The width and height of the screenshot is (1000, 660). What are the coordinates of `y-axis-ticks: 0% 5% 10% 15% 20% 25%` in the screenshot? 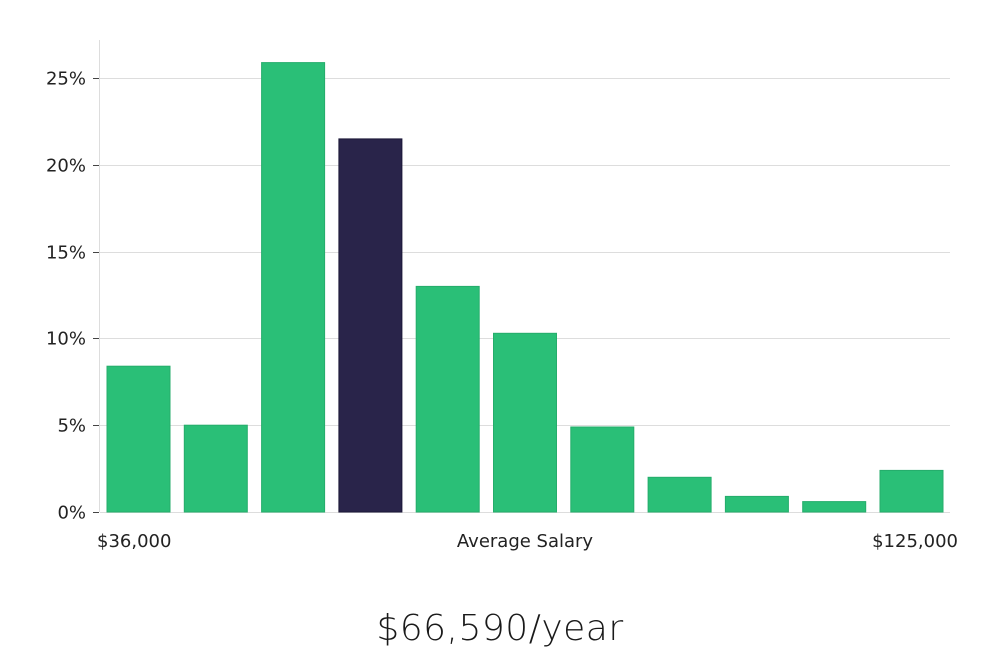 It's located at (72, 296).